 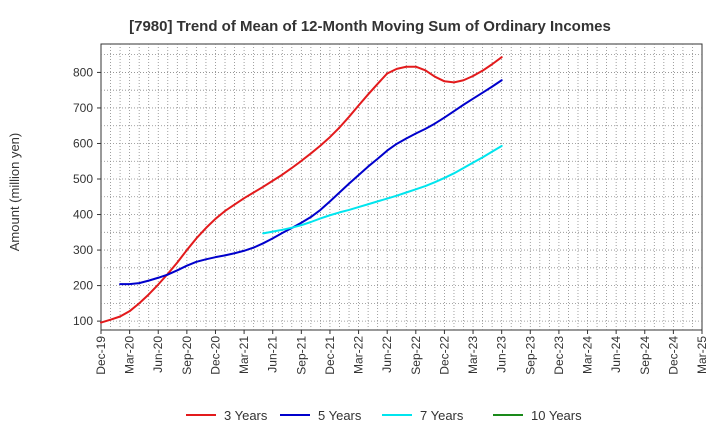 I want to click on x-tick-label: Jun-20, so click(x=158, y=354).